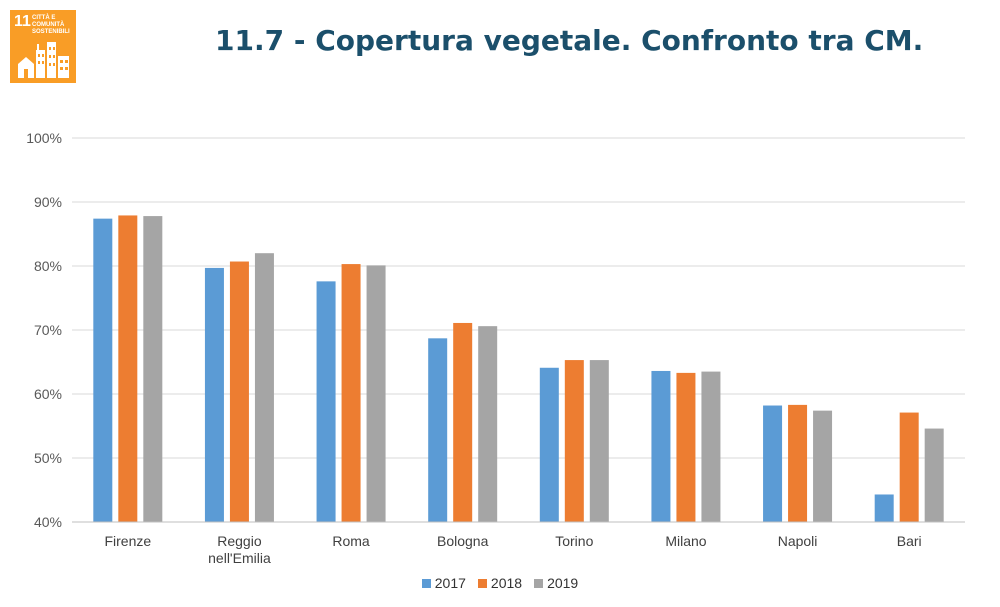 Image resolution: width=1000 pixels, height=607 pixels. I want to click on y-tick-label: 100%, so click(44, 138).